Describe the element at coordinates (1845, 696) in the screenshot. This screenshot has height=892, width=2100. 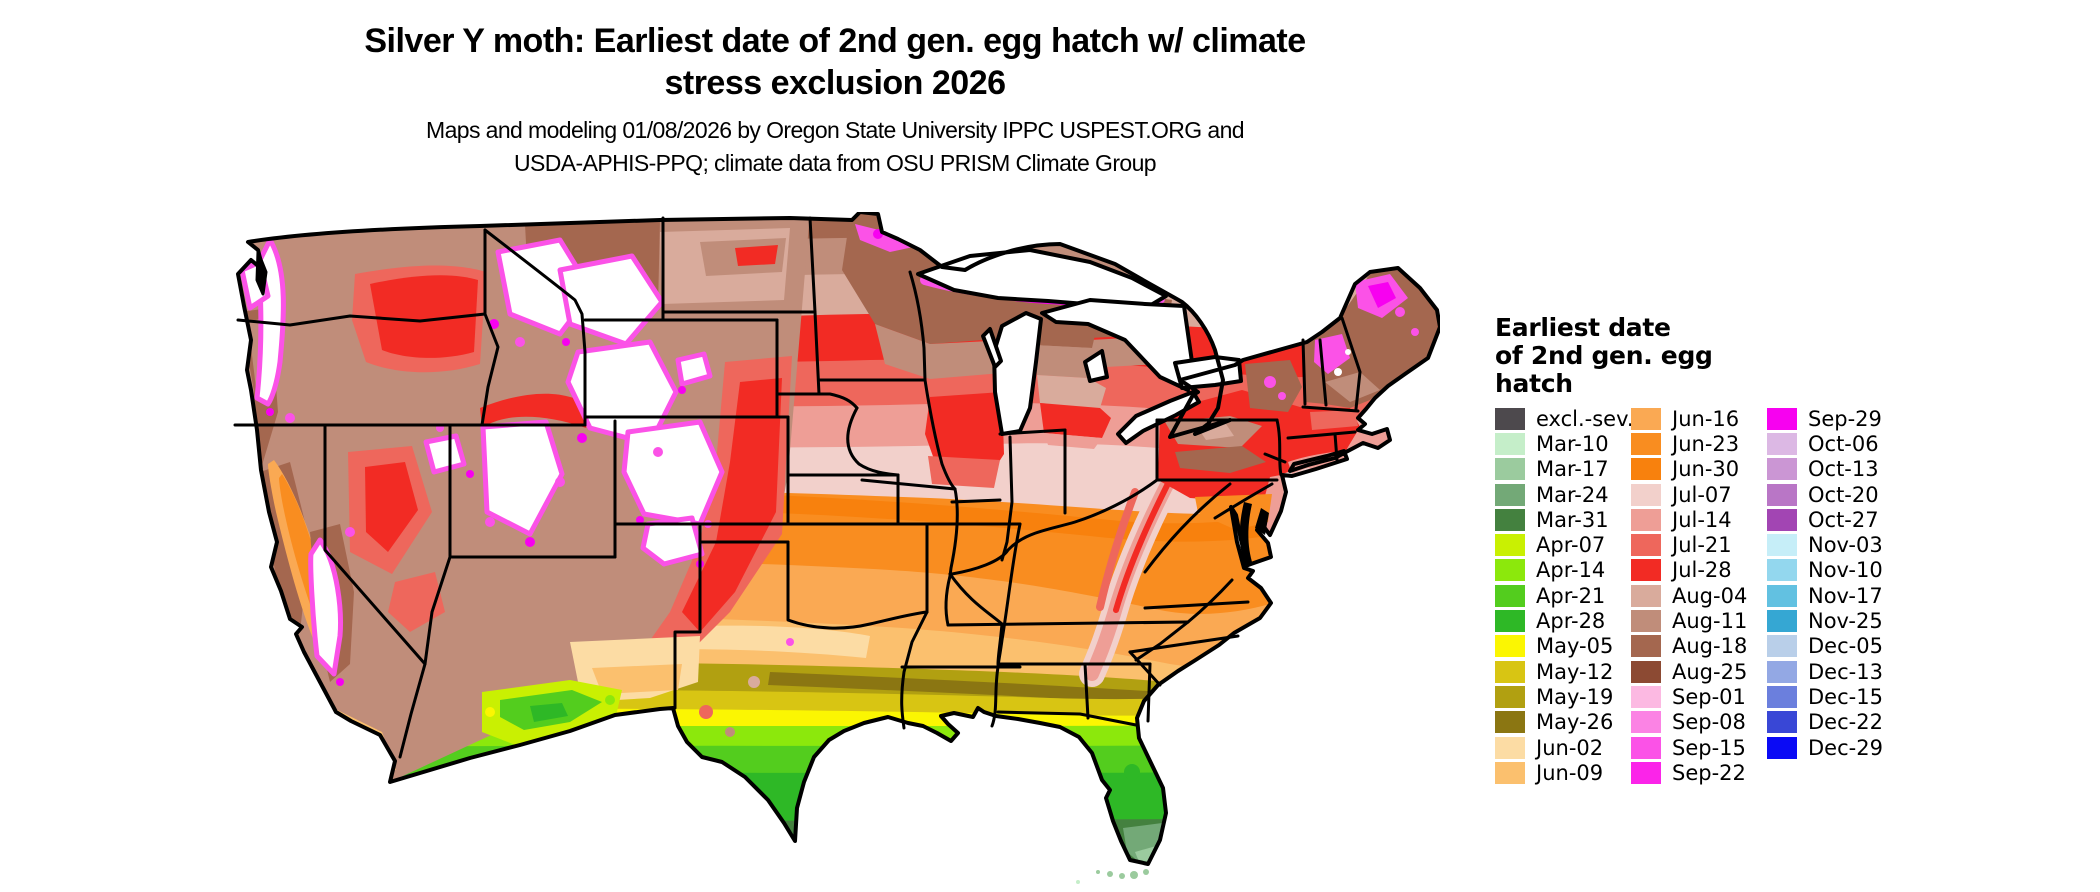
I see `legend-label: Dec-15` at that location.